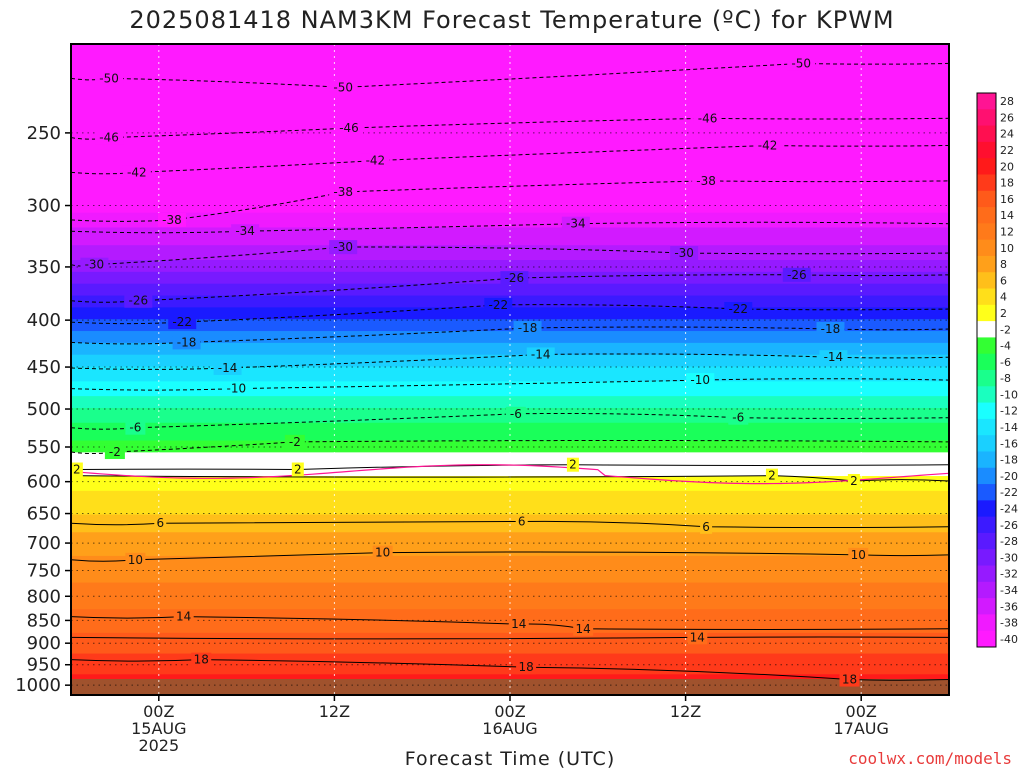  Describe the element at coordinates (576, 224) in the screenshot. I see `contour-label: -34` at that location.